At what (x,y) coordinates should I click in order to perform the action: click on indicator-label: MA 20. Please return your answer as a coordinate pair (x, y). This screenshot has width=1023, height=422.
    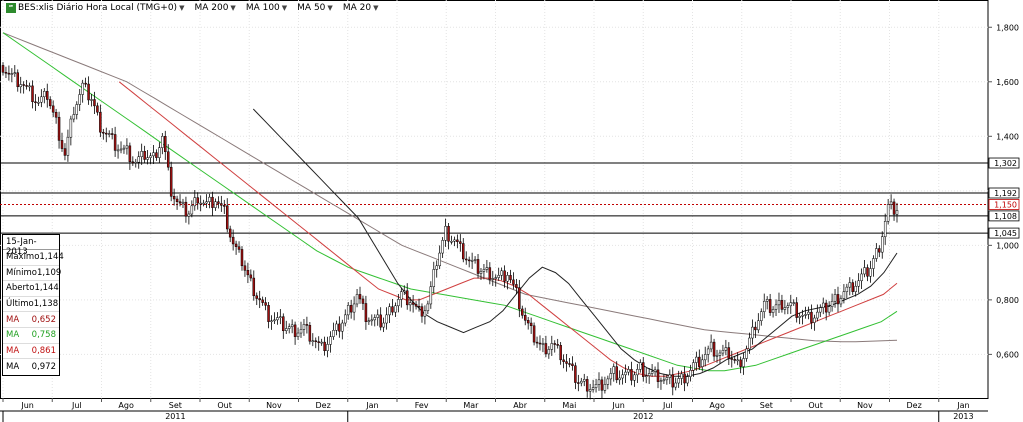
    Looking at the image, I should click on (357, 8).